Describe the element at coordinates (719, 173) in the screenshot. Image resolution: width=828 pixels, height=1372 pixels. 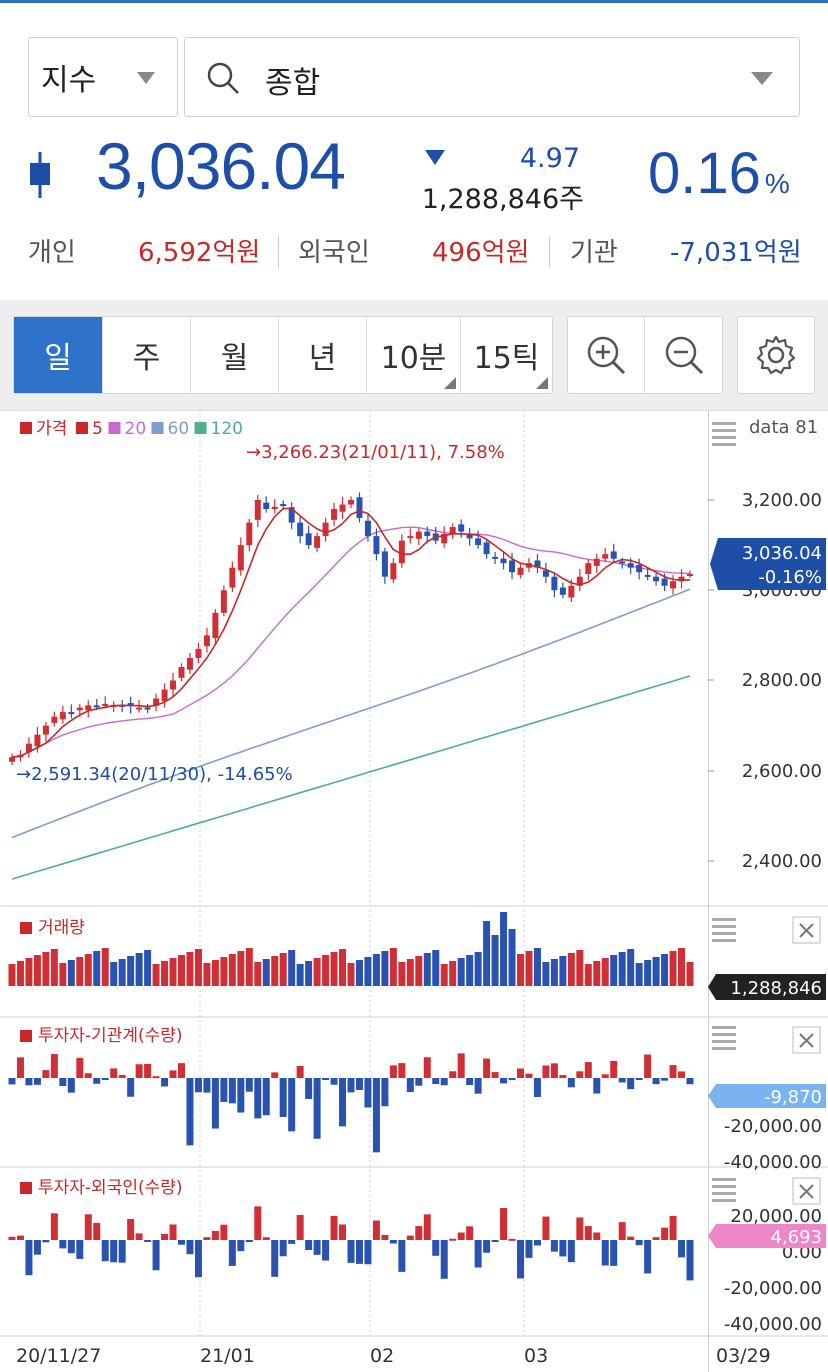
I see `change-percent: 0.16%` at that location.